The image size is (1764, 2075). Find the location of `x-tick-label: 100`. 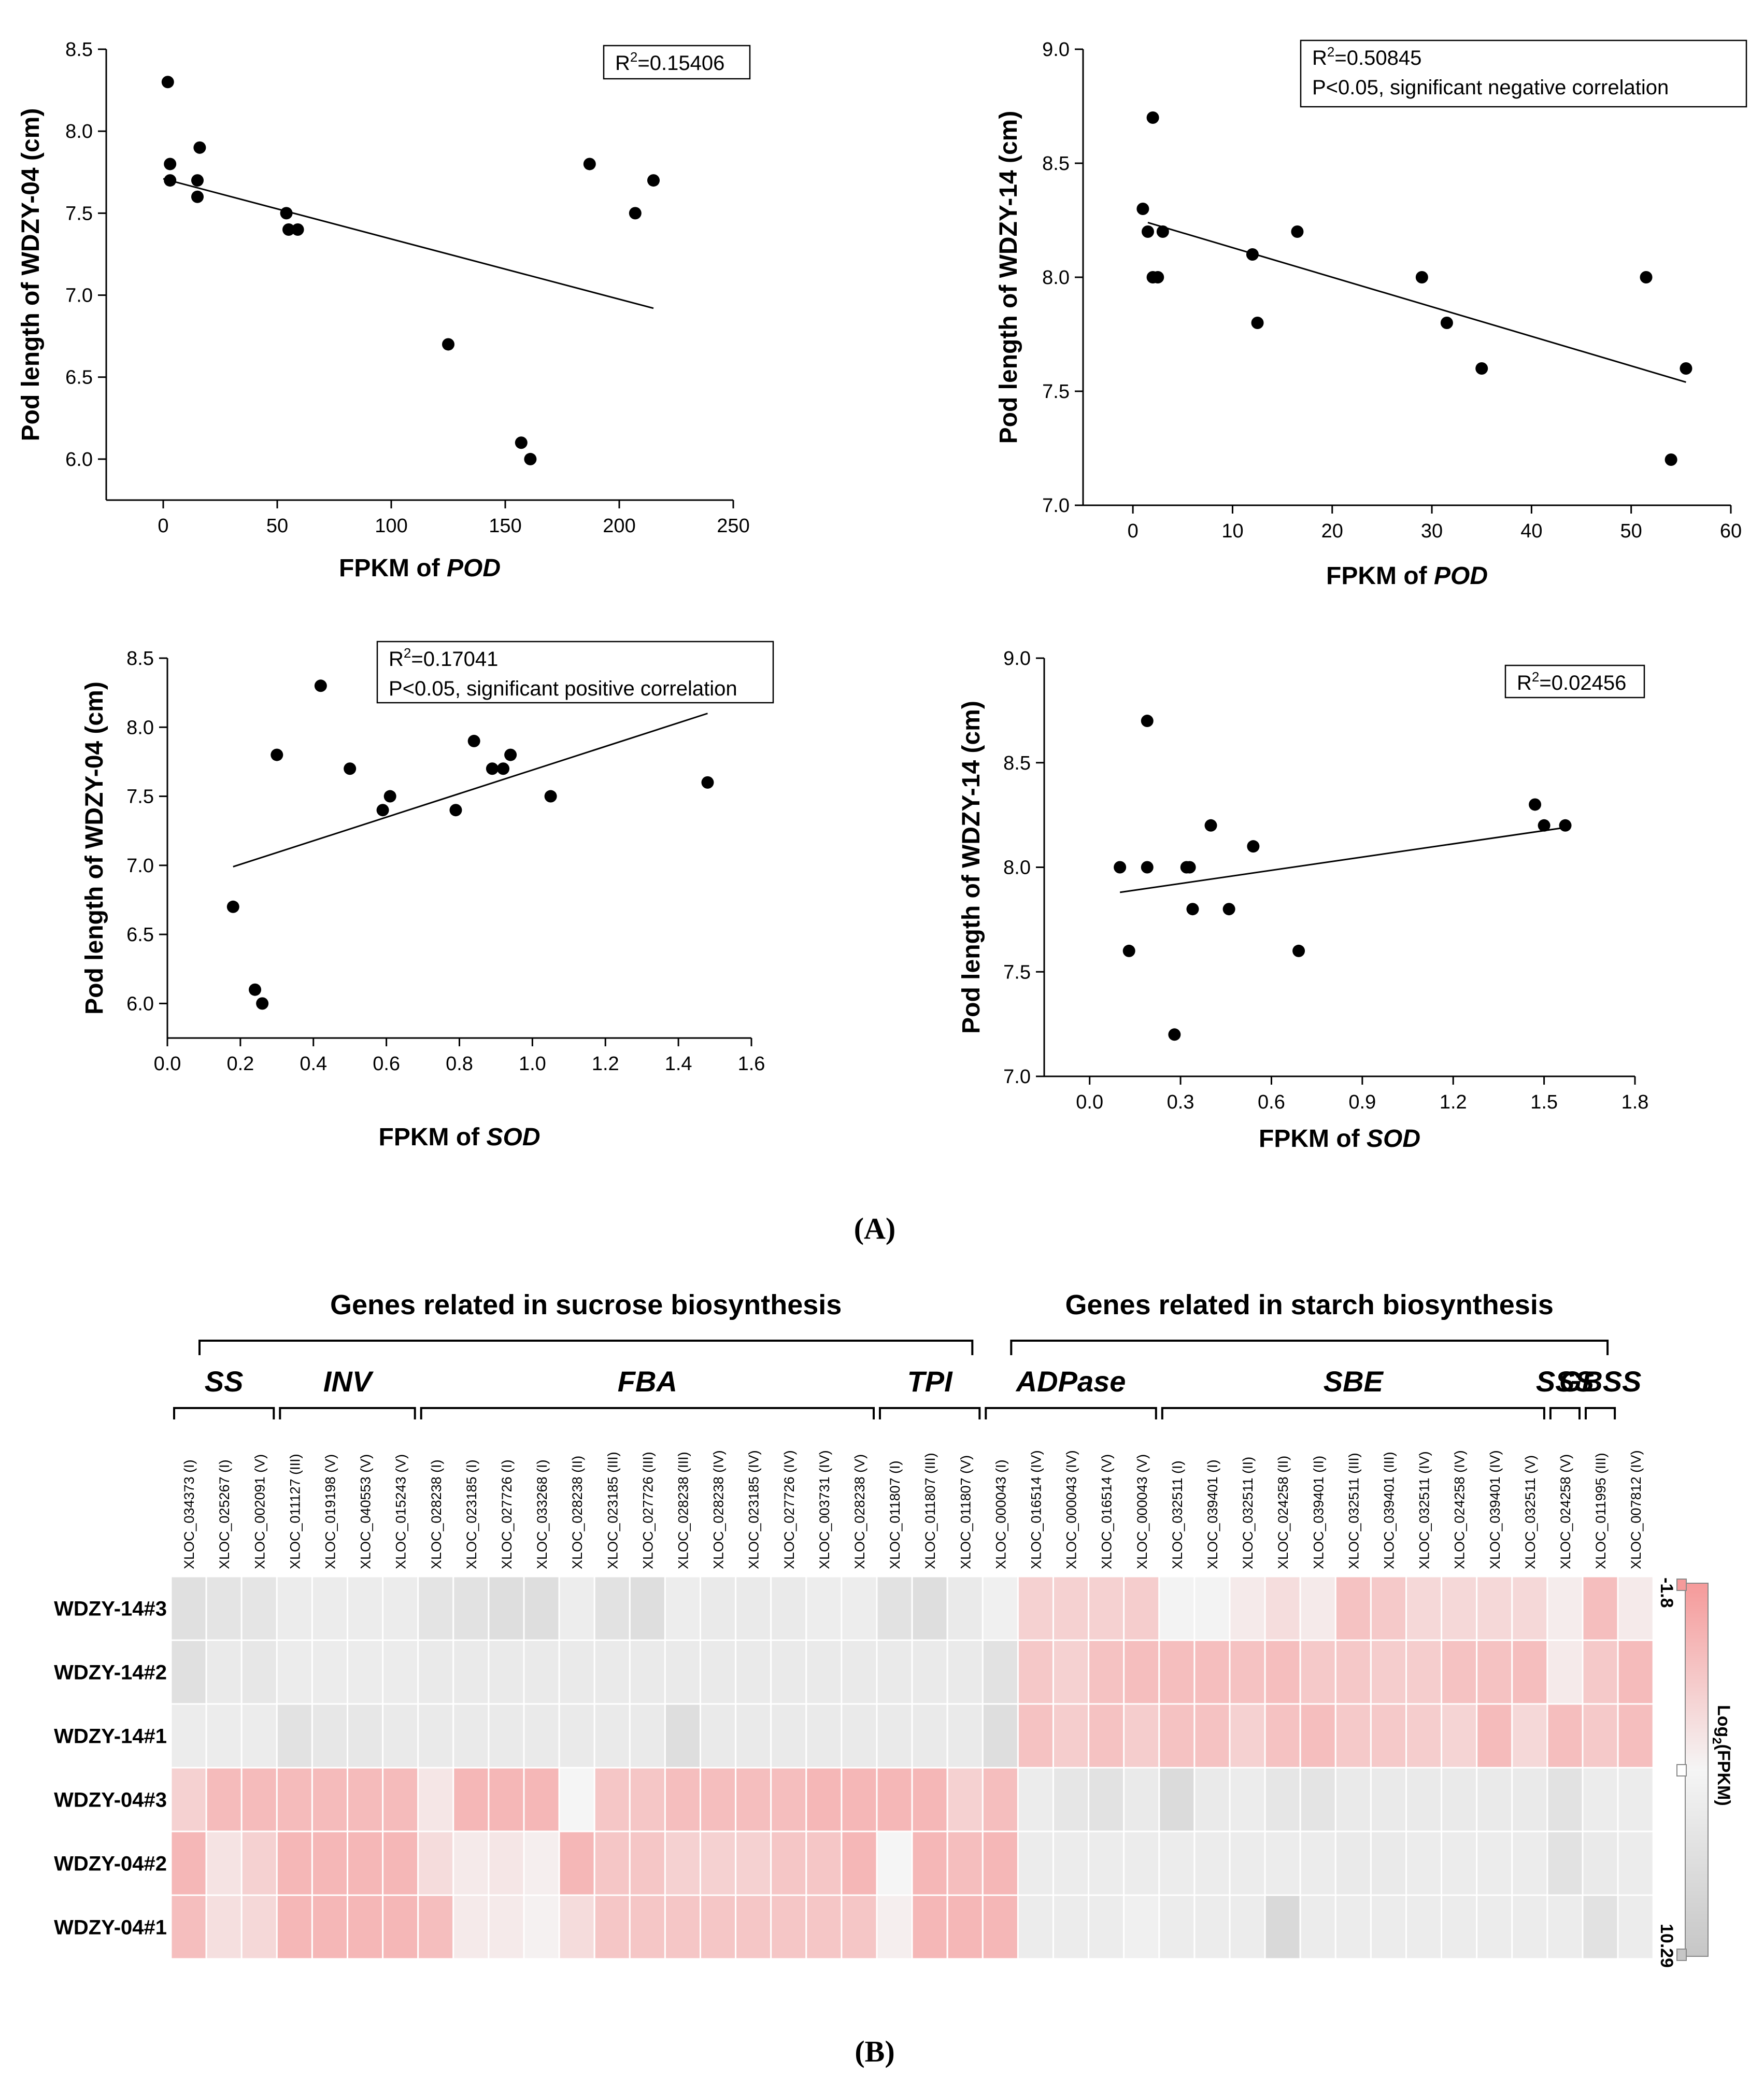

x-tick-label: 100 is located at coordinates (391, 526).